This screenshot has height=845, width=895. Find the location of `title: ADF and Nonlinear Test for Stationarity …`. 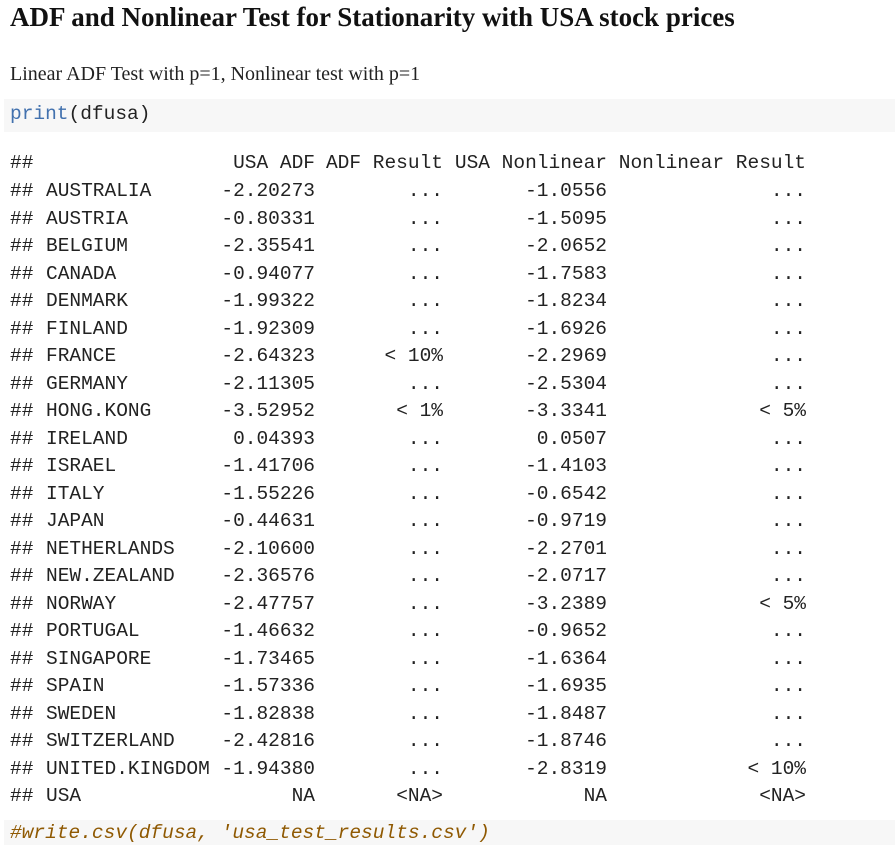

title: ADF and Nonlinear Test for Stationarity … is located at coordinates (372, 17).